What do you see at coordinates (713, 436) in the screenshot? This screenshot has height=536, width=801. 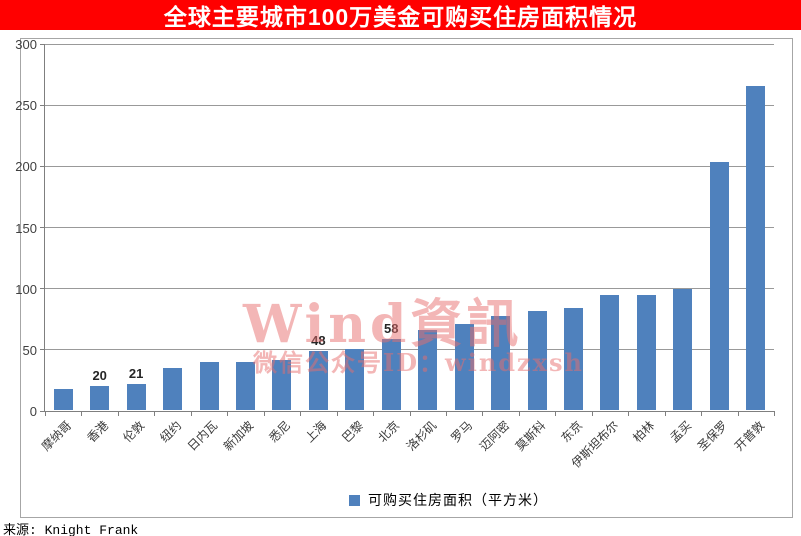 I see `x-axis-label-圣保罗: 圣保罗` at bounding box center [713, 436].